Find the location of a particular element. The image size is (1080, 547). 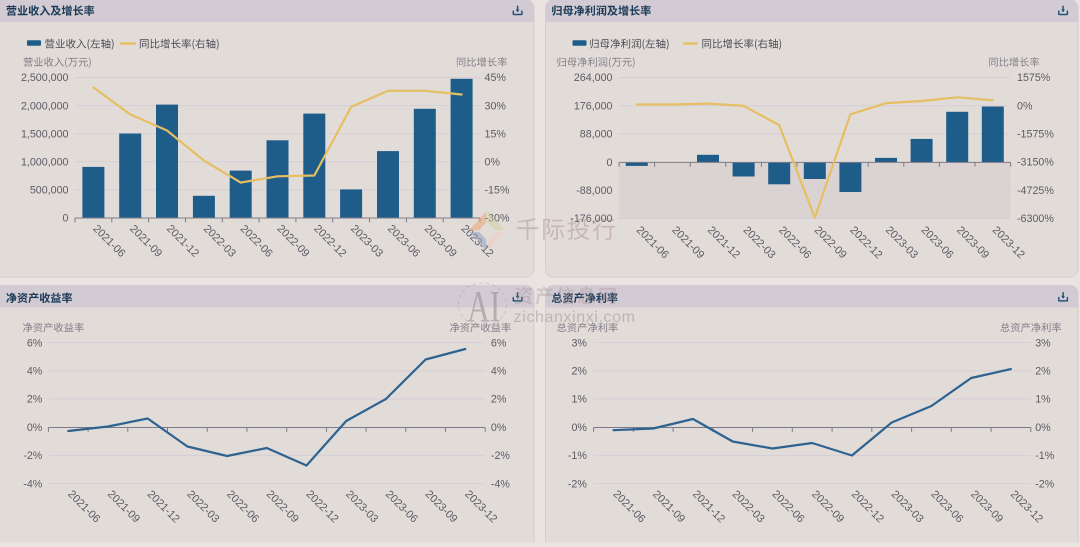

svg-text: 1,500,000 is located at coordinates (45, 134).